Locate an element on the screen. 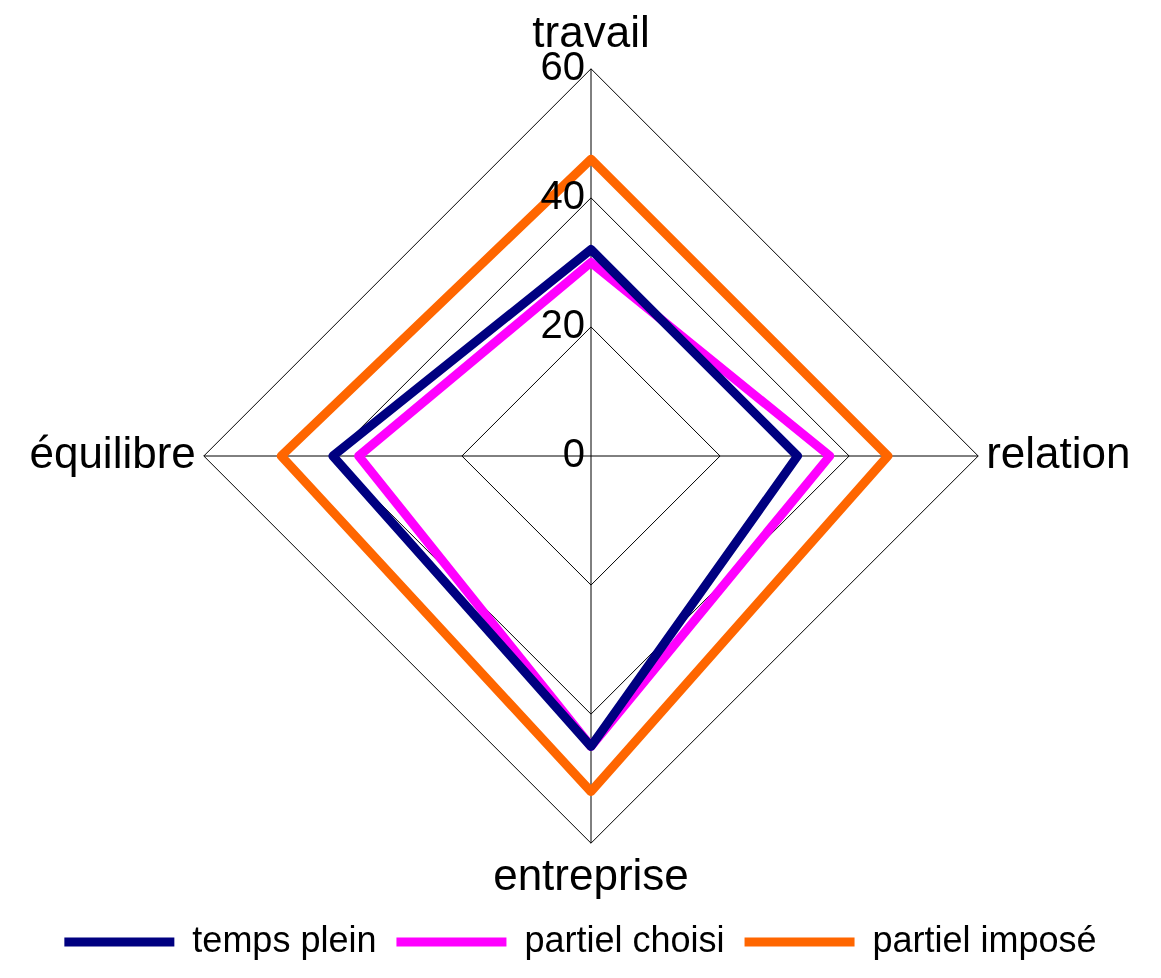  y-tick-label: 0 is located at coordinates (573, 453).